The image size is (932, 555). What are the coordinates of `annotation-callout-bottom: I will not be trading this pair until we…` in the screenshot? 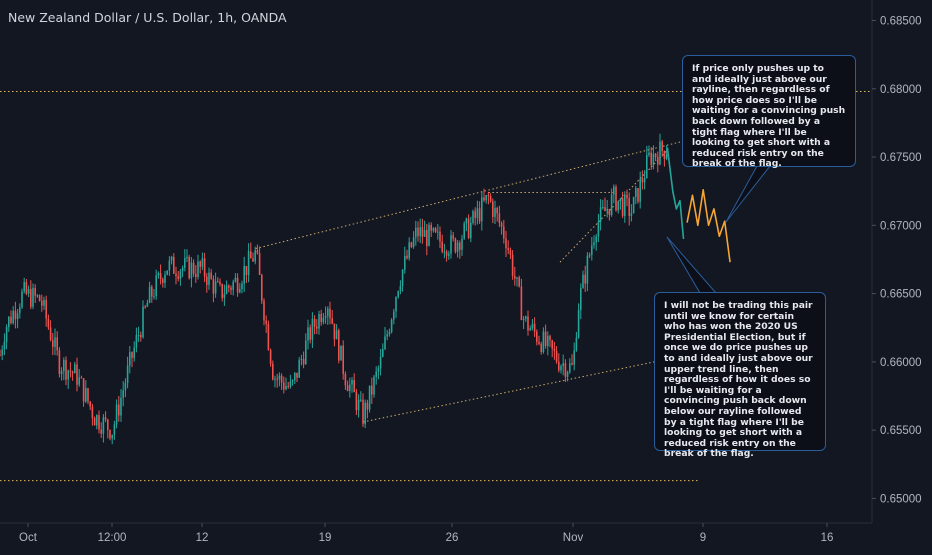 It's located at (740, 375).